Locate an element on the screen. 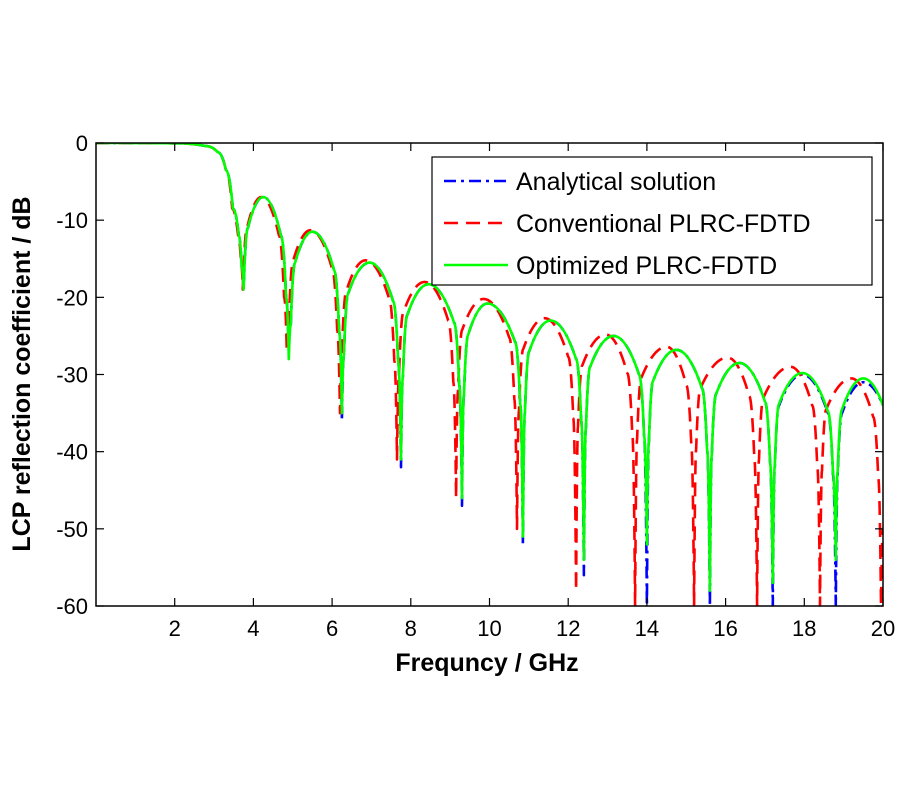 The height and width of the screenshot is (800, 900). legend-label-2: Conventional PLRC-FDTD is located at coordinates (663, 224).